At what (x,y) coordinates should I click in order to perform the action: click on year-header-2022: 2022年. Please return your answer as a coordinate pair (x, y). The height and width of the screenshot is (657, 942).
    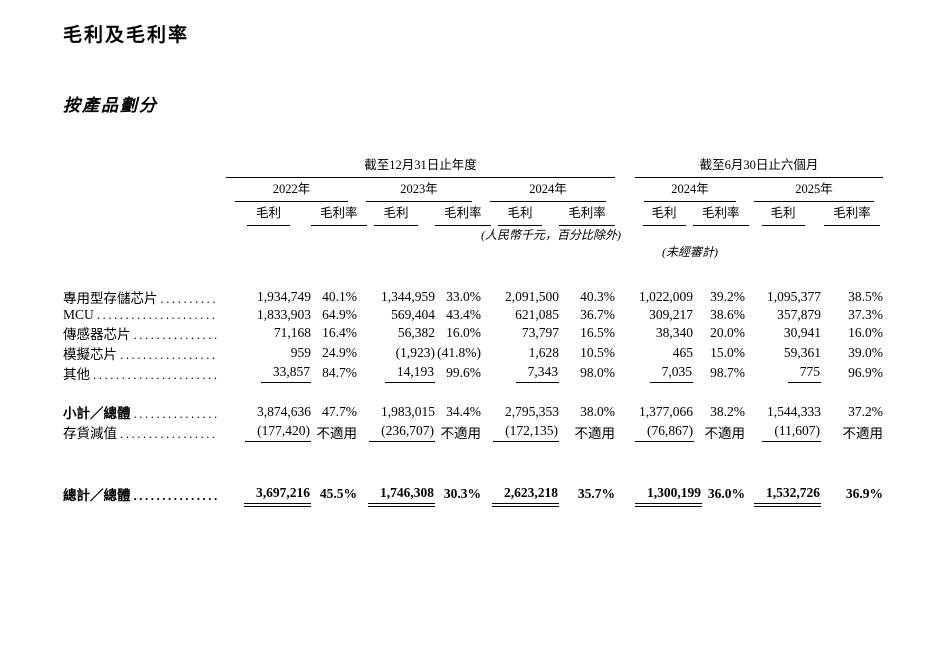
    Looking at the image, I should click on (291, 190).